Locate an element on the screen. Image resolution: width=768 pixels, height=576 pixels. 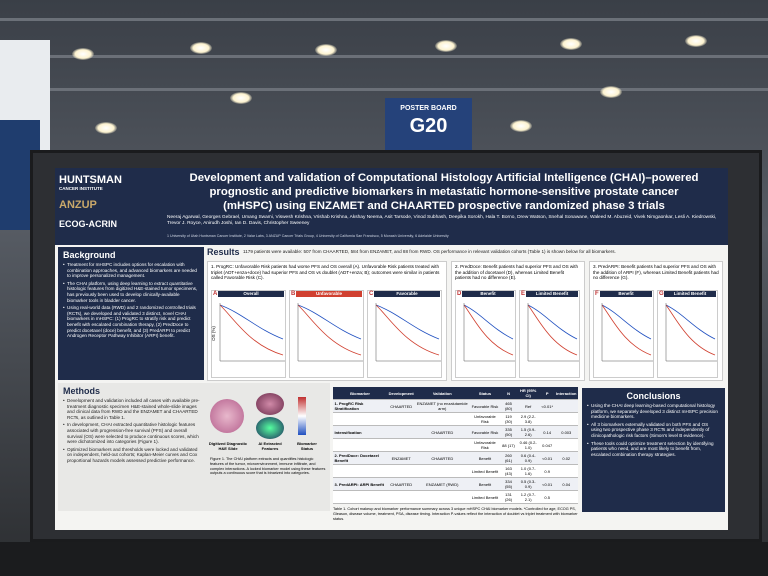
plot-title: Favorable is located at coordinates (407, 294).